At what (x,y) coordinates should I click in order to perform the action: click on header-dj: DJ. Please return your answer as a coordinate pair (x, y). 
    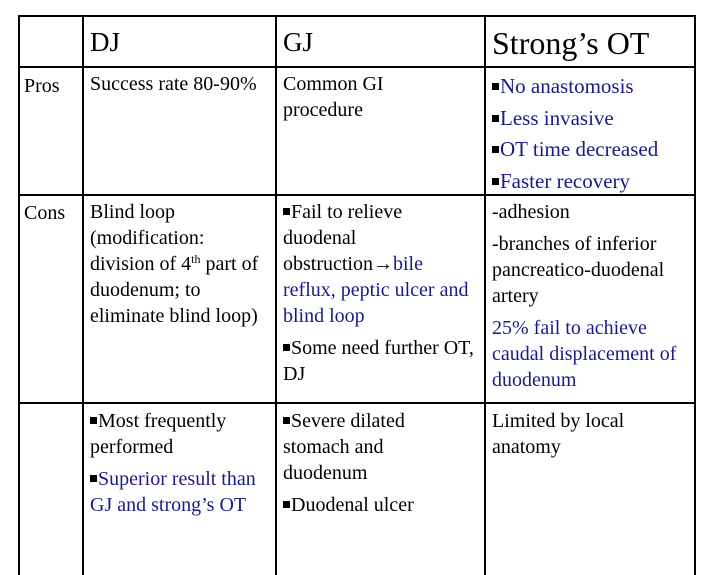
    Looking at the image, I should click on (105, 42).